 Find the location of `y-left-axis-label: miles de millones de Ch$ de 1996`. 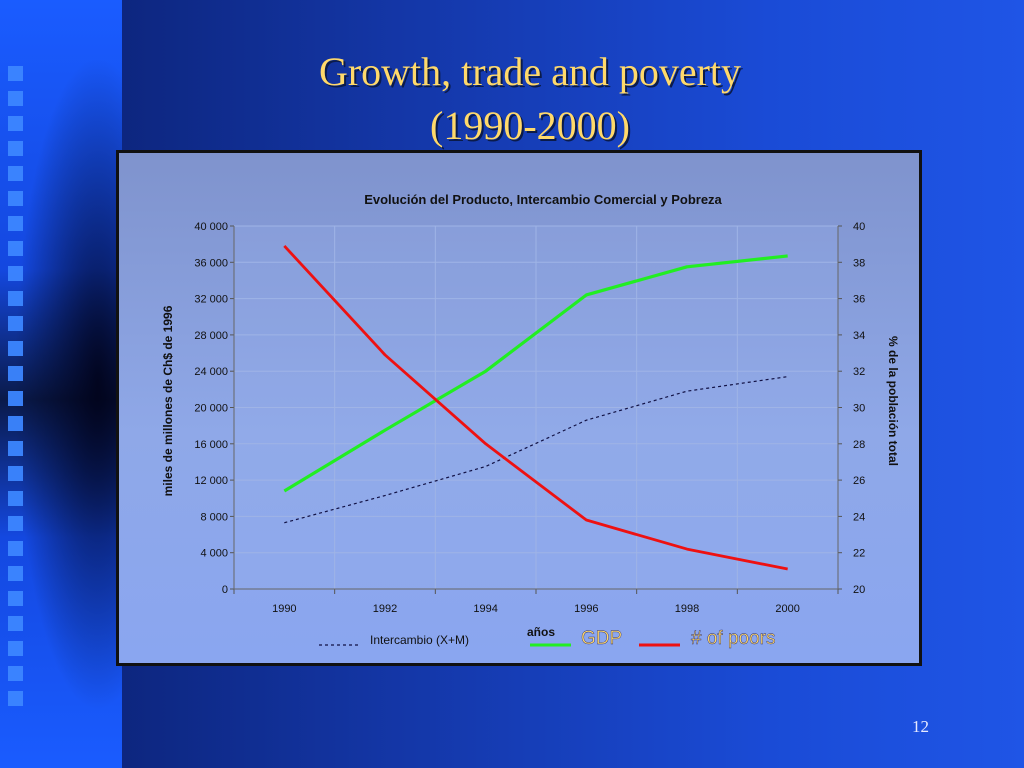

y-left-axis-label: miles de millones de Ch$ de 1996 is located at coordinates (168, 400).